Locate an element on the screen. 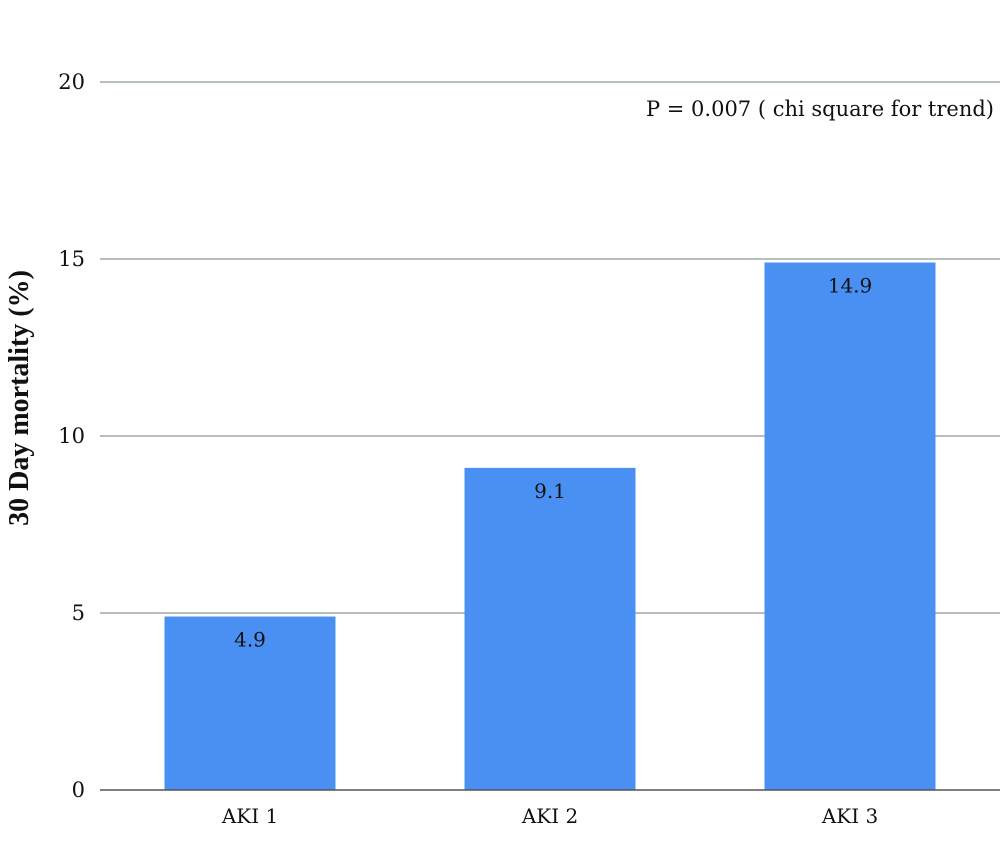 Image resolution: width=1000 pixels, height=845 pixels. y-tick-label: 0 is located at coordinates (78, 790).